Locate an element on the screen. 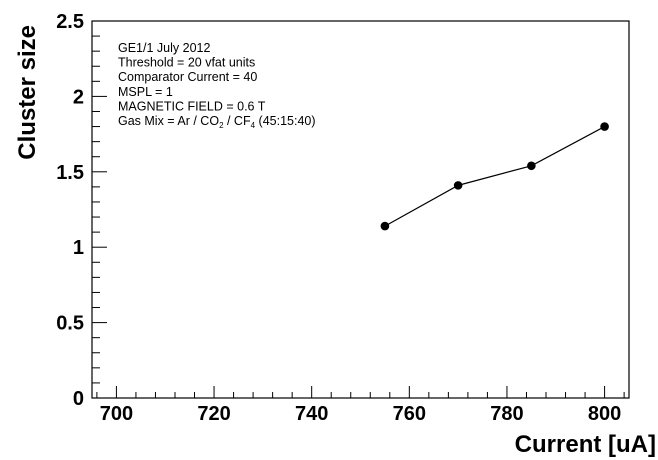 This screenshot has height=460, width=658. annotation-line-5: MAGNETIC FIELD = 0.6 T is located at coordinates (192, 106).